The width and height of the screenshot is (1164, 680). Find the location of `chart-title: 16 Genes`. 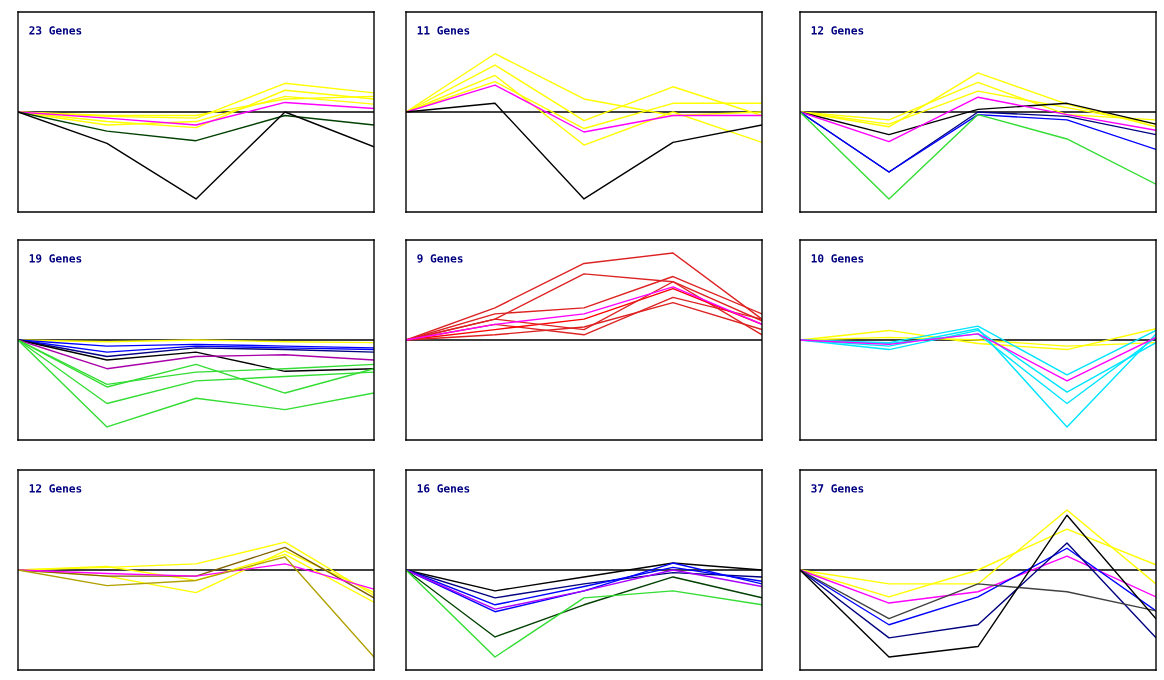

chart-title: 16 Genes is located at coordinates (443, 488).